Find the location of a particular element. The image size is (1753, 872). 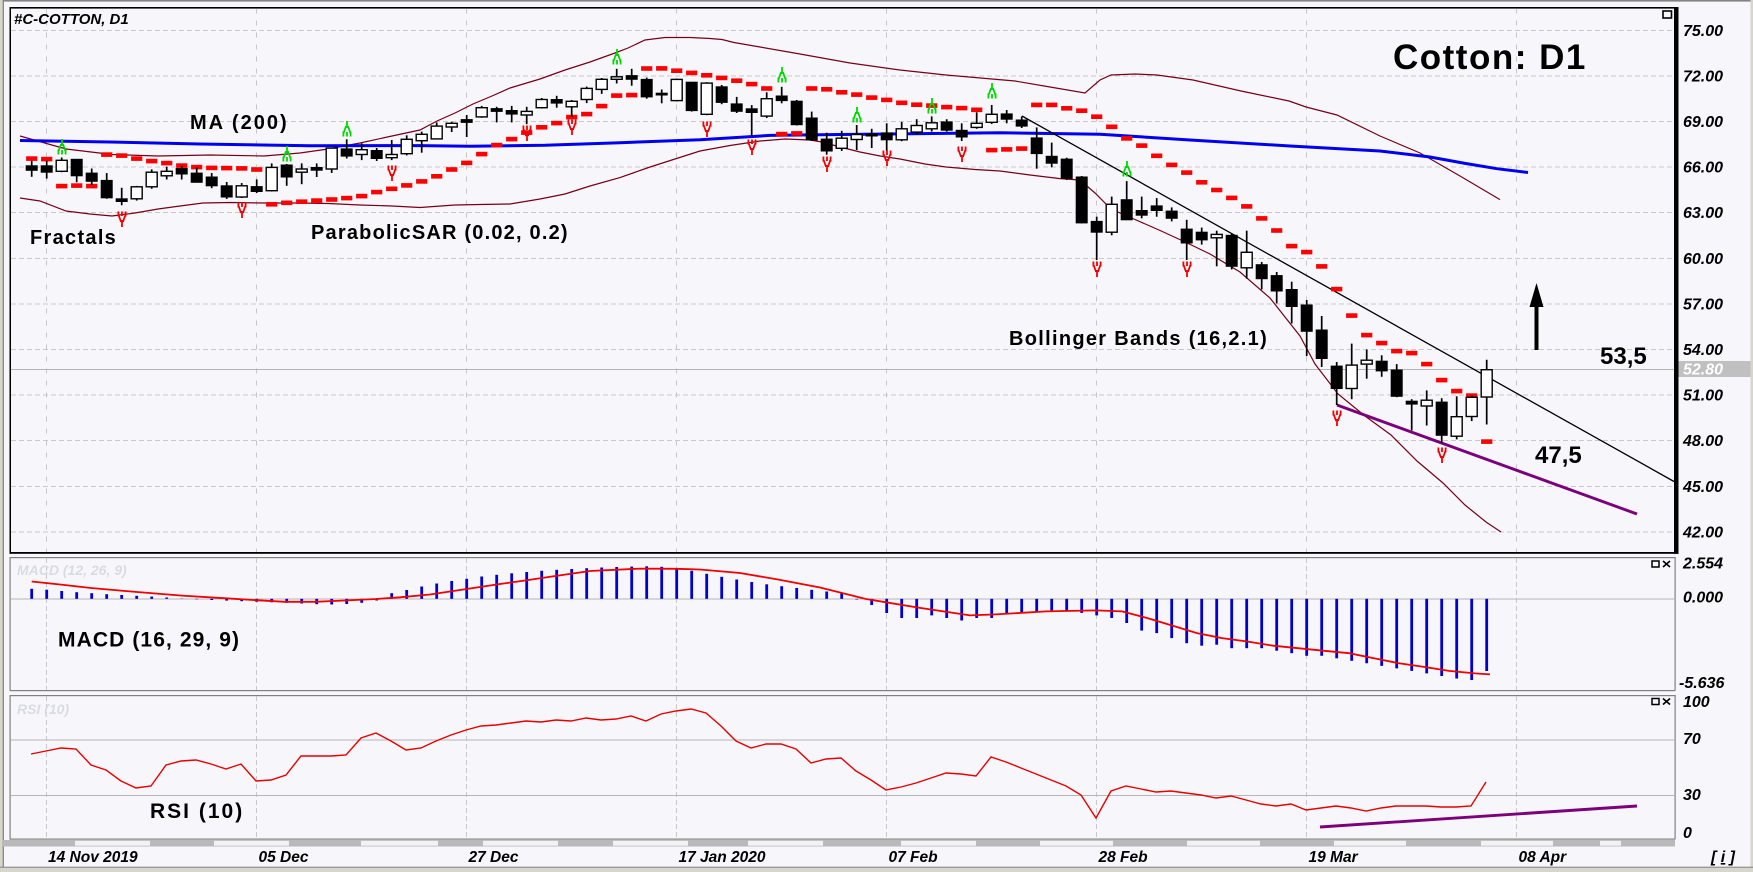

svg-text: 2.554 is located at coordinates (1702, 564).